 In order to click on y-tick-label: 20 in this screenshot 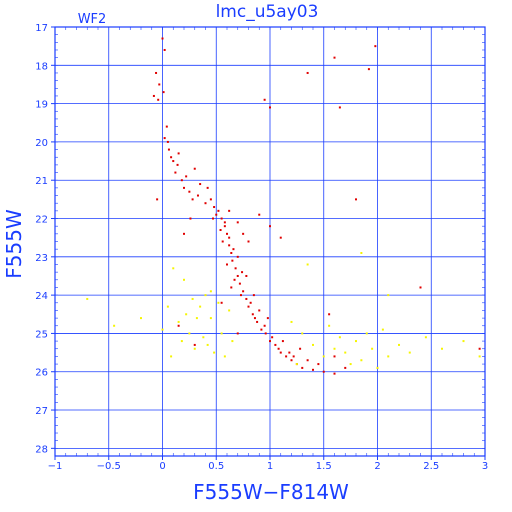, I will do `click(41, 143)`.